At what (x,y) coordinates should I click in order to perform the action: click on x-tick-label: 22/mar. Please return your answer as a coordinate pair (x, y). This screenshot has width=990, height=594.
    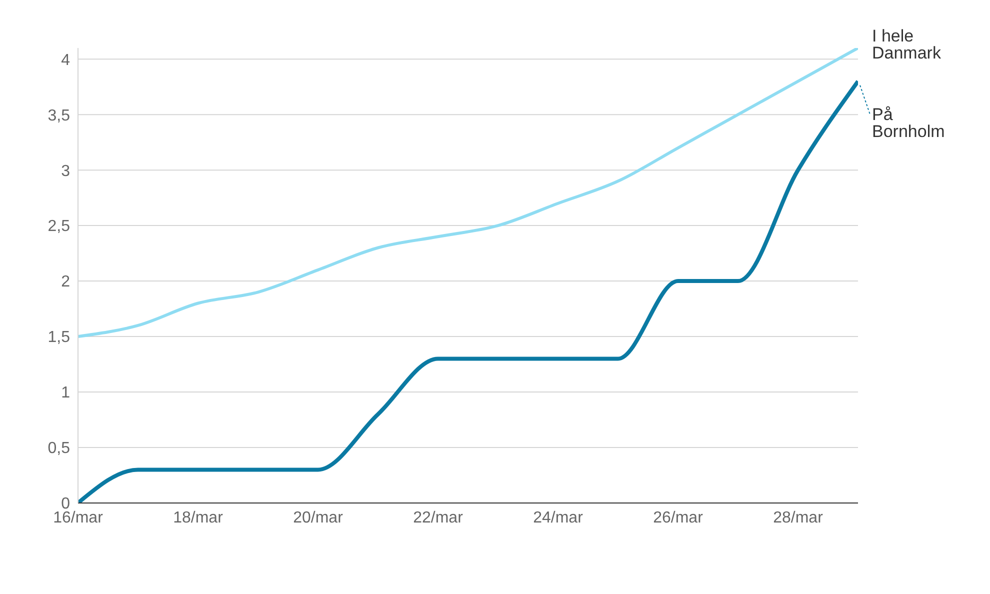
    Looking at the image, I should click on (438, 517).